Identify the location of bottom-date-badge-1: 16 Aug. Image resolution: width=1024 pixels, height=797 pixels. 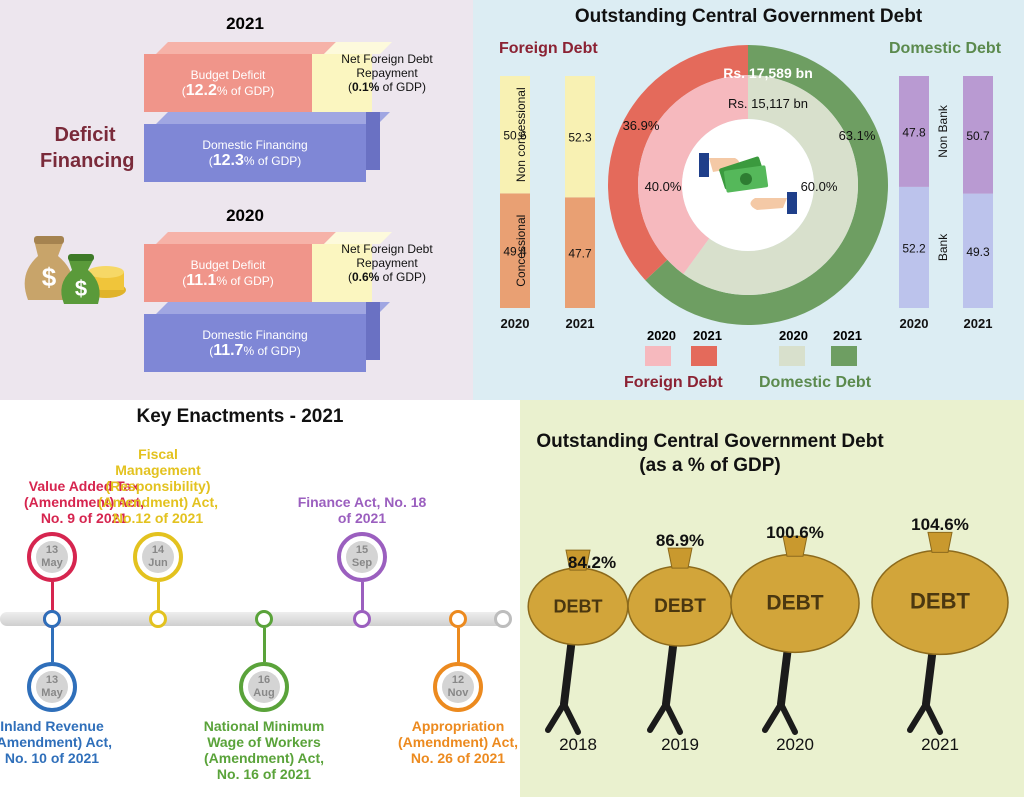
(264, 687).